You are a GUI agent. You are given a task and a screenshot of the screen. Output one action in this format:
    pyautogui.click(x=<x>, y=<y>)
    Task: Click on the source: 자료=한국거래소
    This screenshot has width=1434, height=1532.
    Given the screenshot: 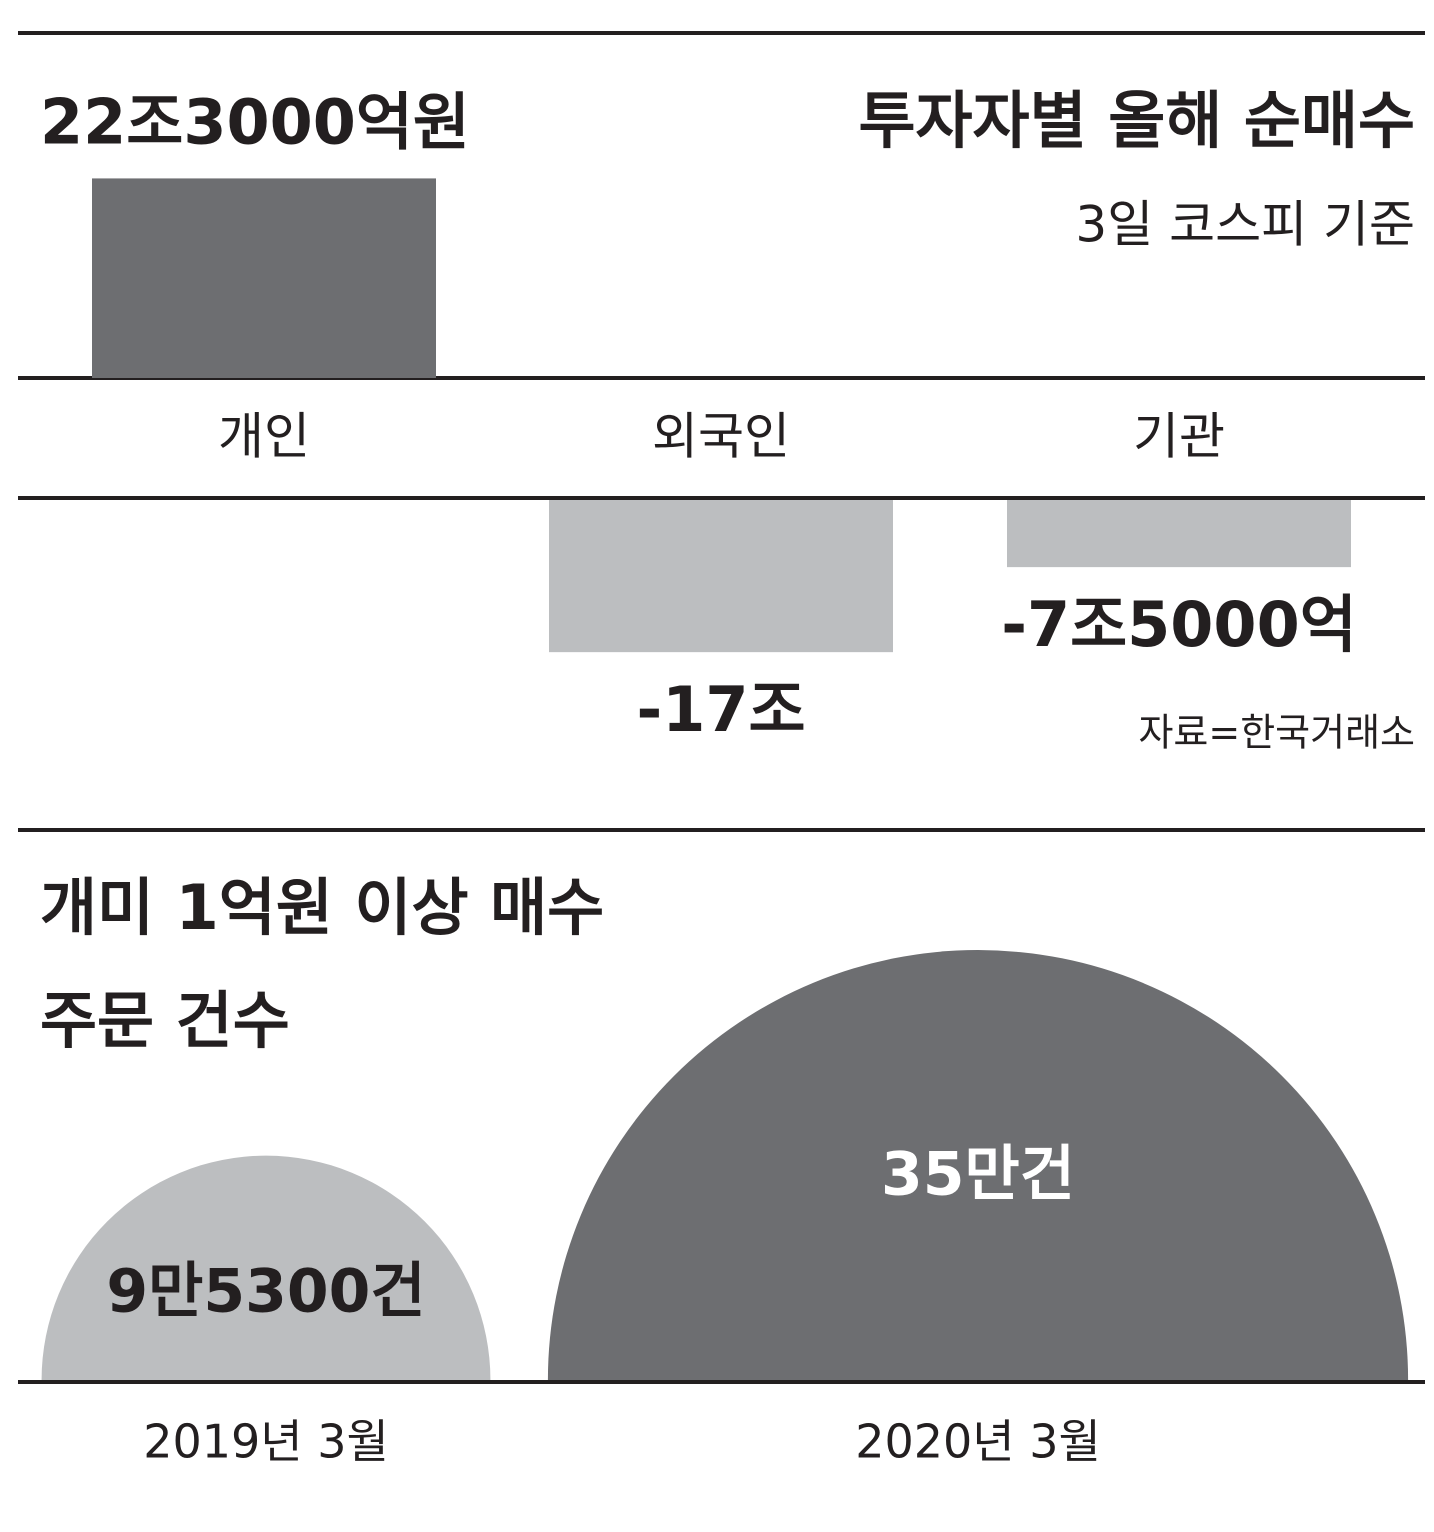 What is the action you would take?
    pyautogui.click(x=1276, y=733)
    